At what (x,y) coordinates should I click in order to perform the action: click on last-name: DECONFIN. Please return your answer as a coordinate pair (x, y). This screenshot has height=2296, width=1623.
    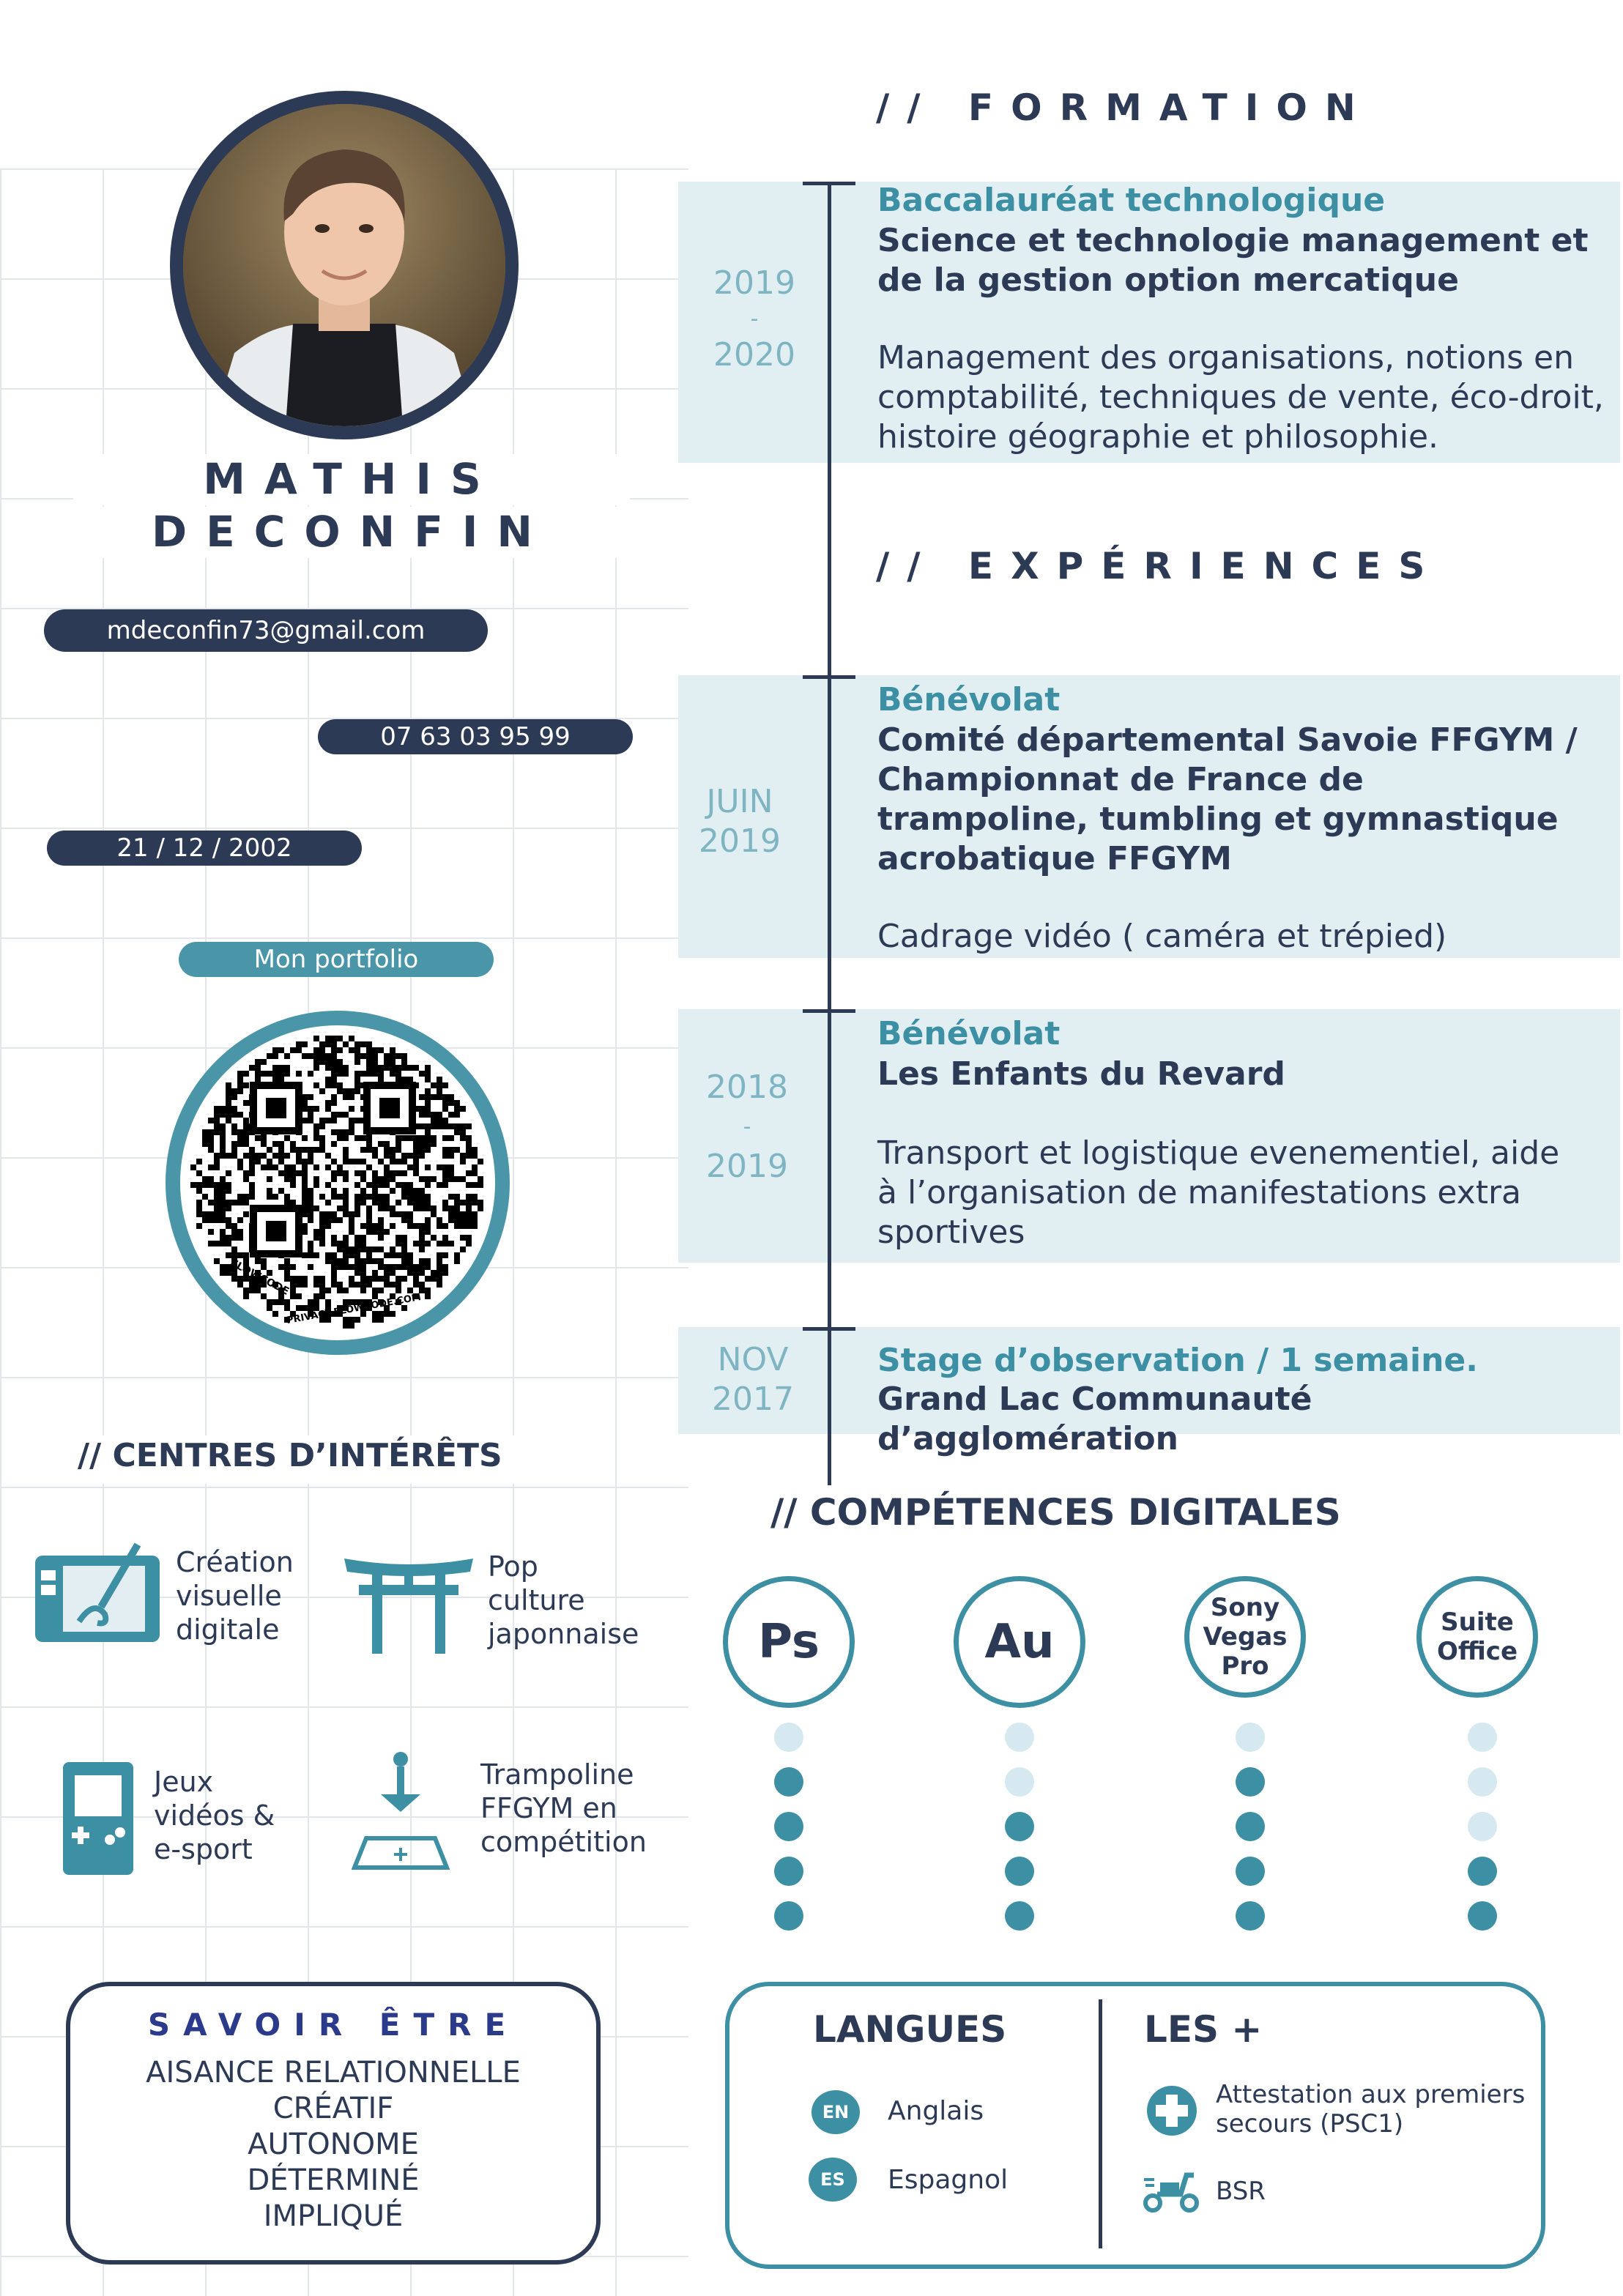
    Looking at the image, I should click on (351, 532).